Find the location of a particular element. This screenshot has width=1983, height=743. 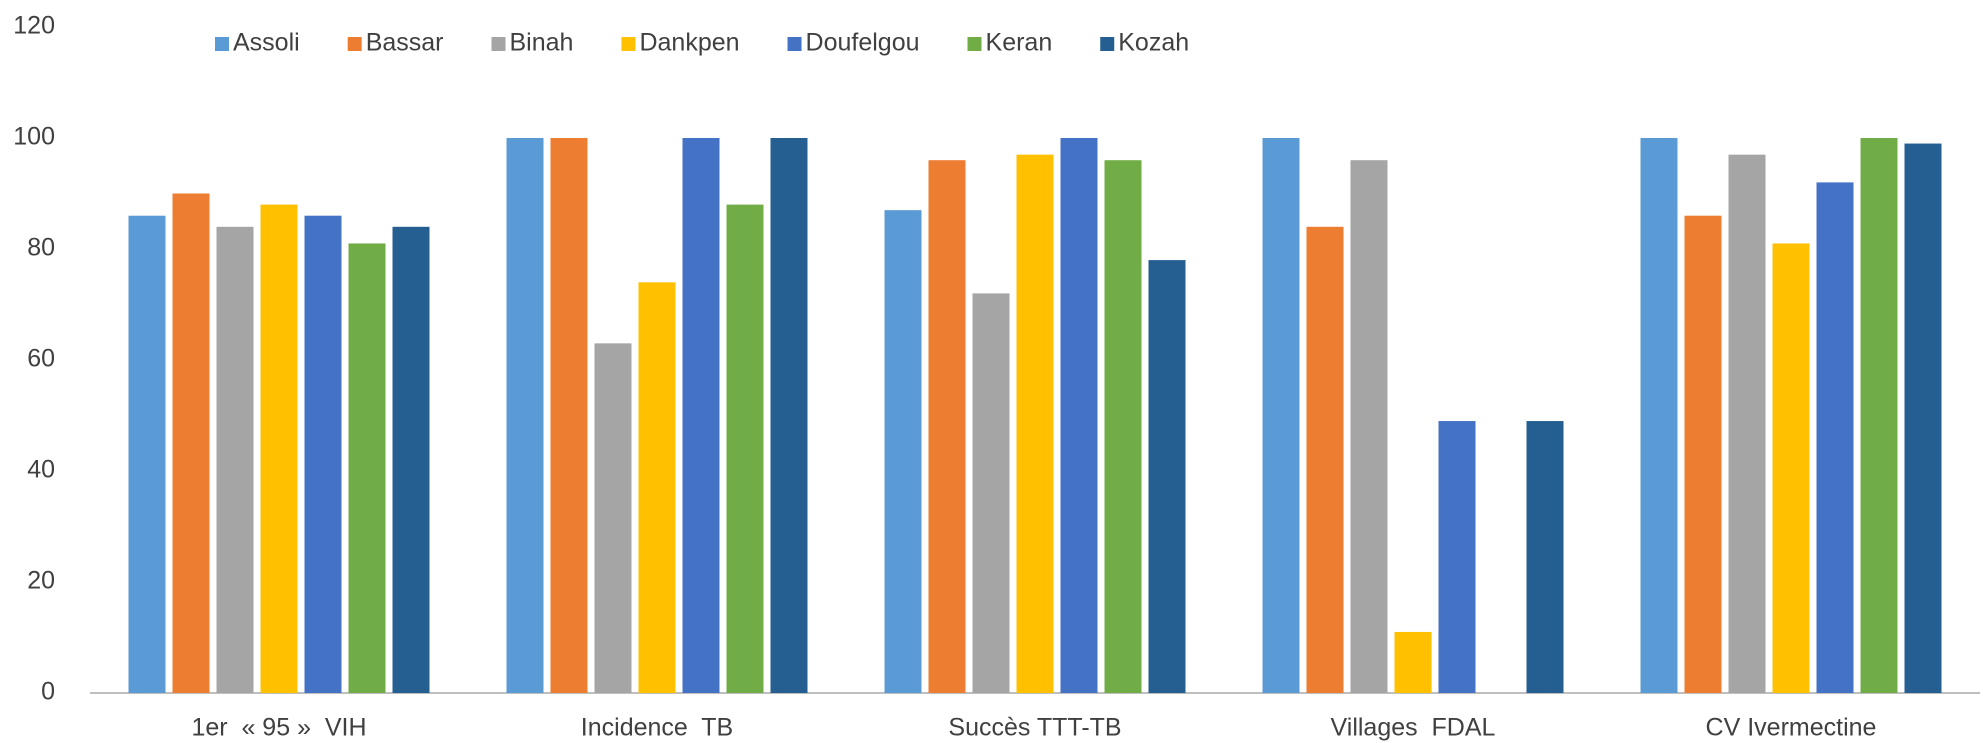

y-tick-label: 20 is located at coordinates (41, 581).